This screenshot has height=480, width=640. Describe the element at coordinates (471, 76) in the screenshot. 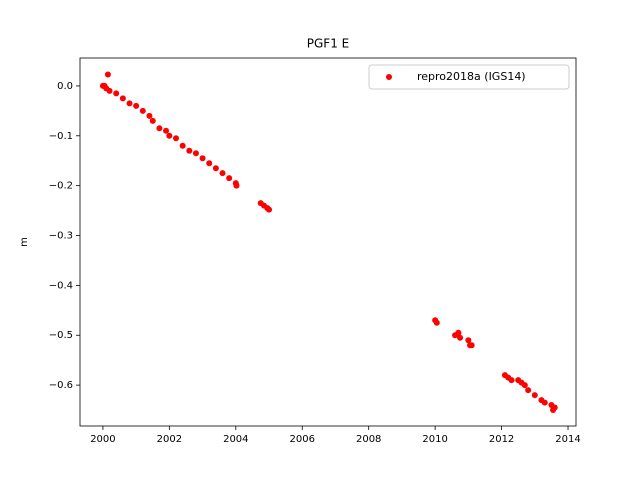

I see `legend-label: repro2018a (IGS14)` at that location.